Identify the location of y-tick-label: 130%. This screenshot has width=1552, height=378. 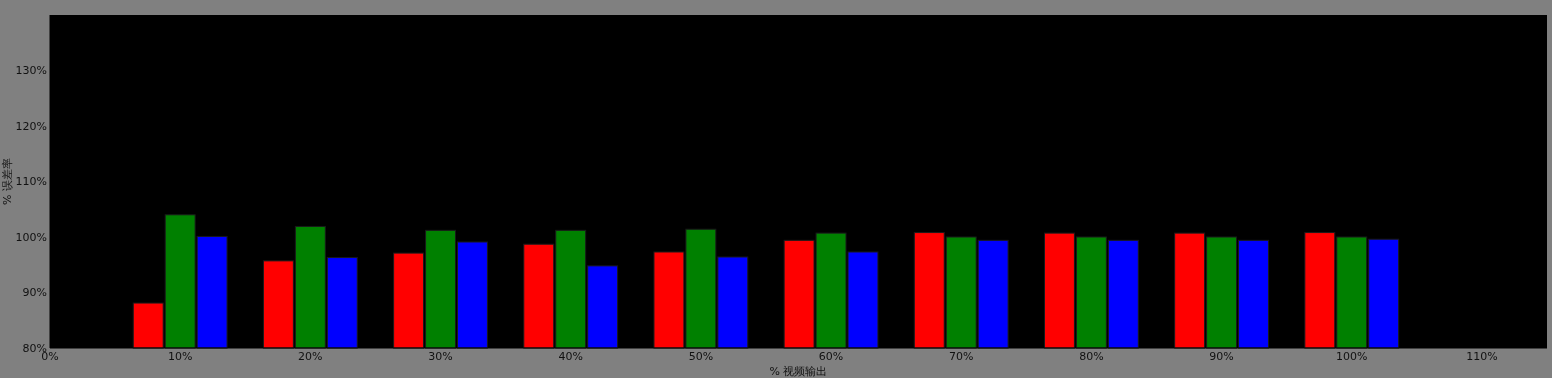
(31, 71).